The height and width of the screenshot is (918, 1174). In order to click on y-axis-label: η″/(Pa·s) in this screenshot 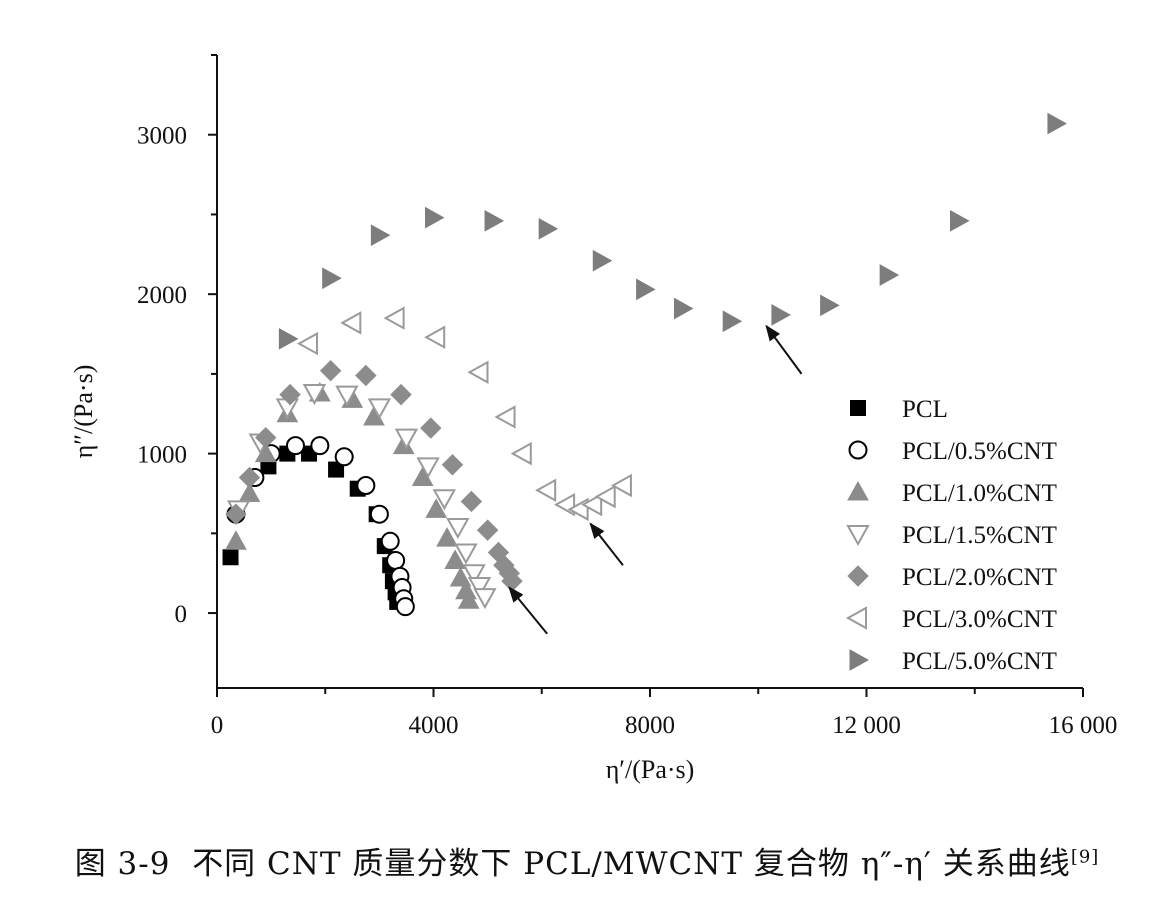, I will do `click(83, 412)`.